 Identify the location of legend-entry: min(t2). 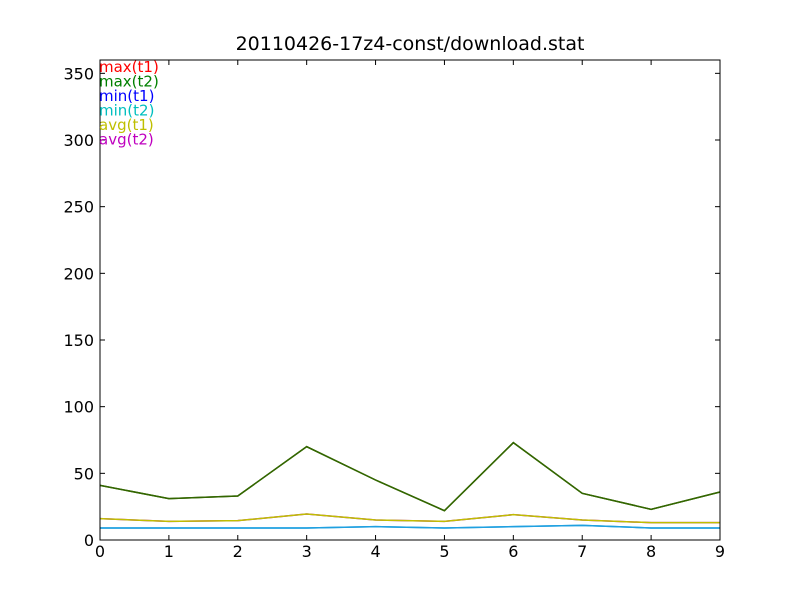
(126, 111).